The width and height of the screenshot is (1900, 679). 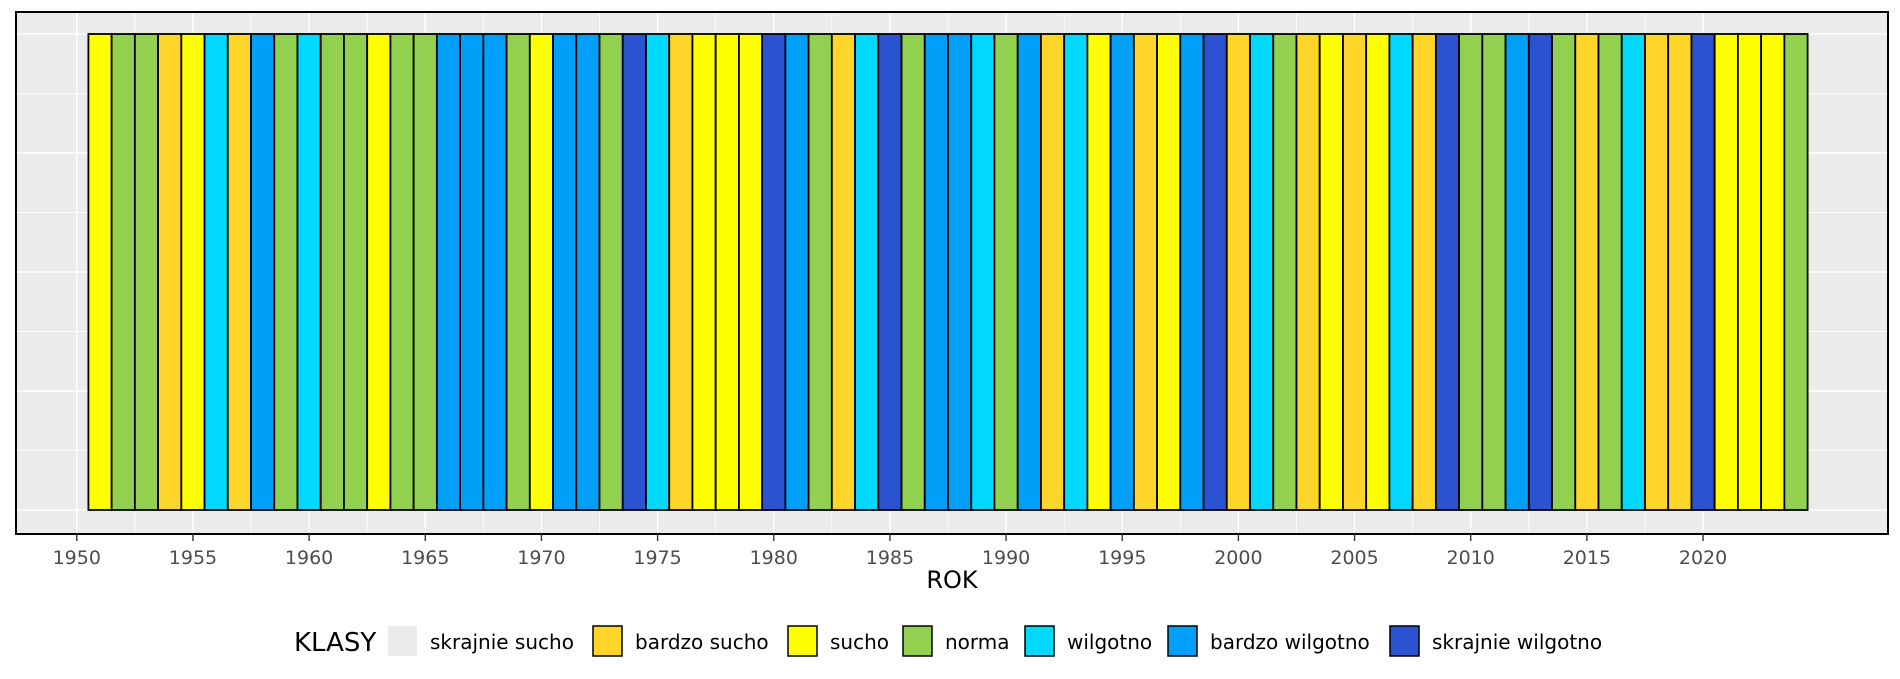 I want to click on x-tick-label: 2000, so click(x=1238, y=558).